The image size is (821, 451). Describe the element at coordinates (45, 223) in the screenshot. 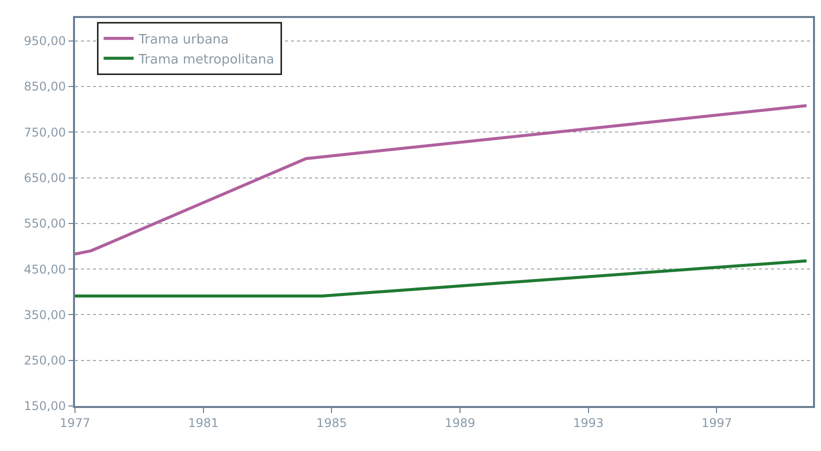

I see `y-tick-label: 550,00` at that location.